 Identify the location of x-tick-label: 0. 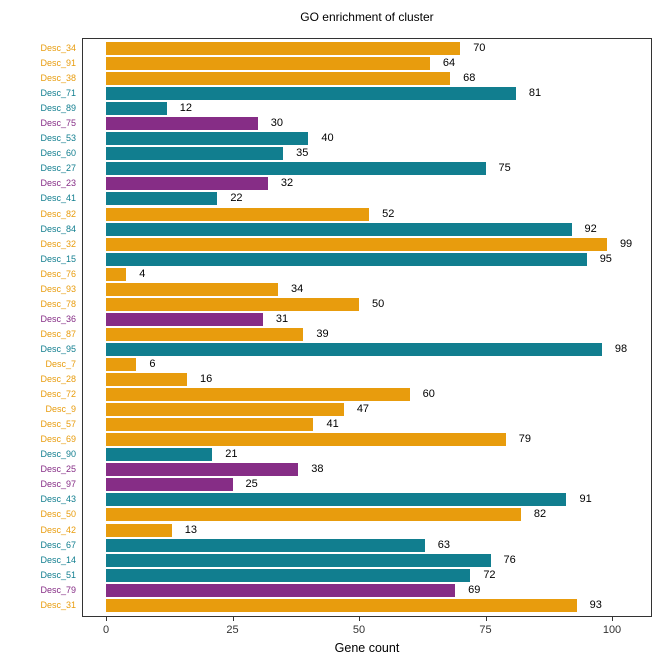
(106, 630).